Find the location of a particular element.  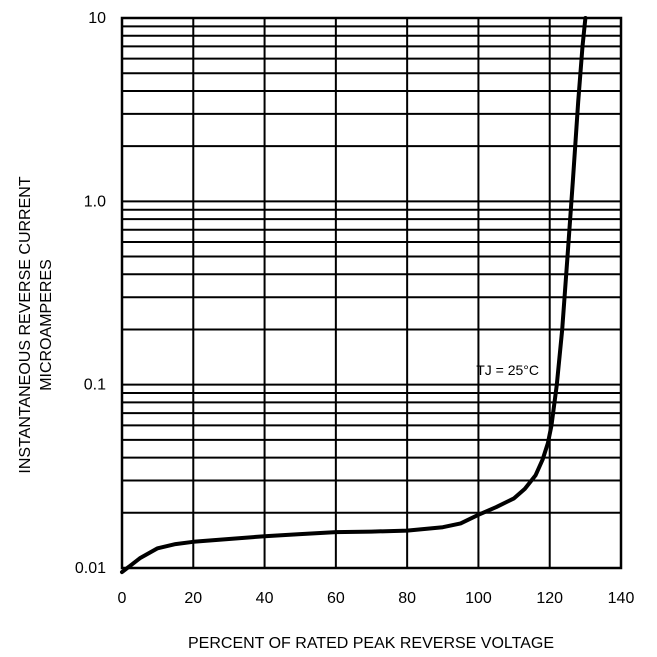

x-tick-label-60: 60 is located at coordinates (336, 598).